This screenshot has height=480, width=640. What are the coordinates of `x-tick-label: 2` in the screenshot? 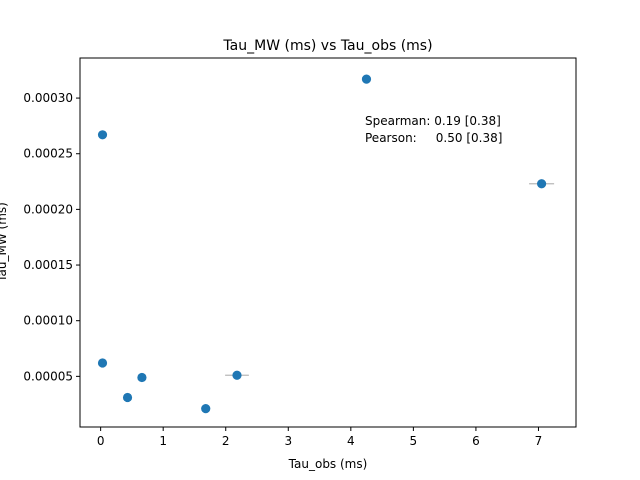 It's located at (226, 441).